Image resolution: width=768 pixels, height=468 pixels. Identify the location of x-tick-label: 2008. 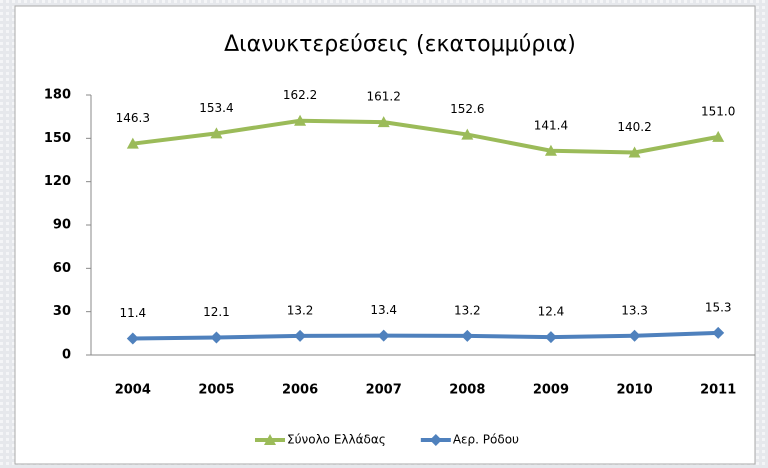
(467, 390).